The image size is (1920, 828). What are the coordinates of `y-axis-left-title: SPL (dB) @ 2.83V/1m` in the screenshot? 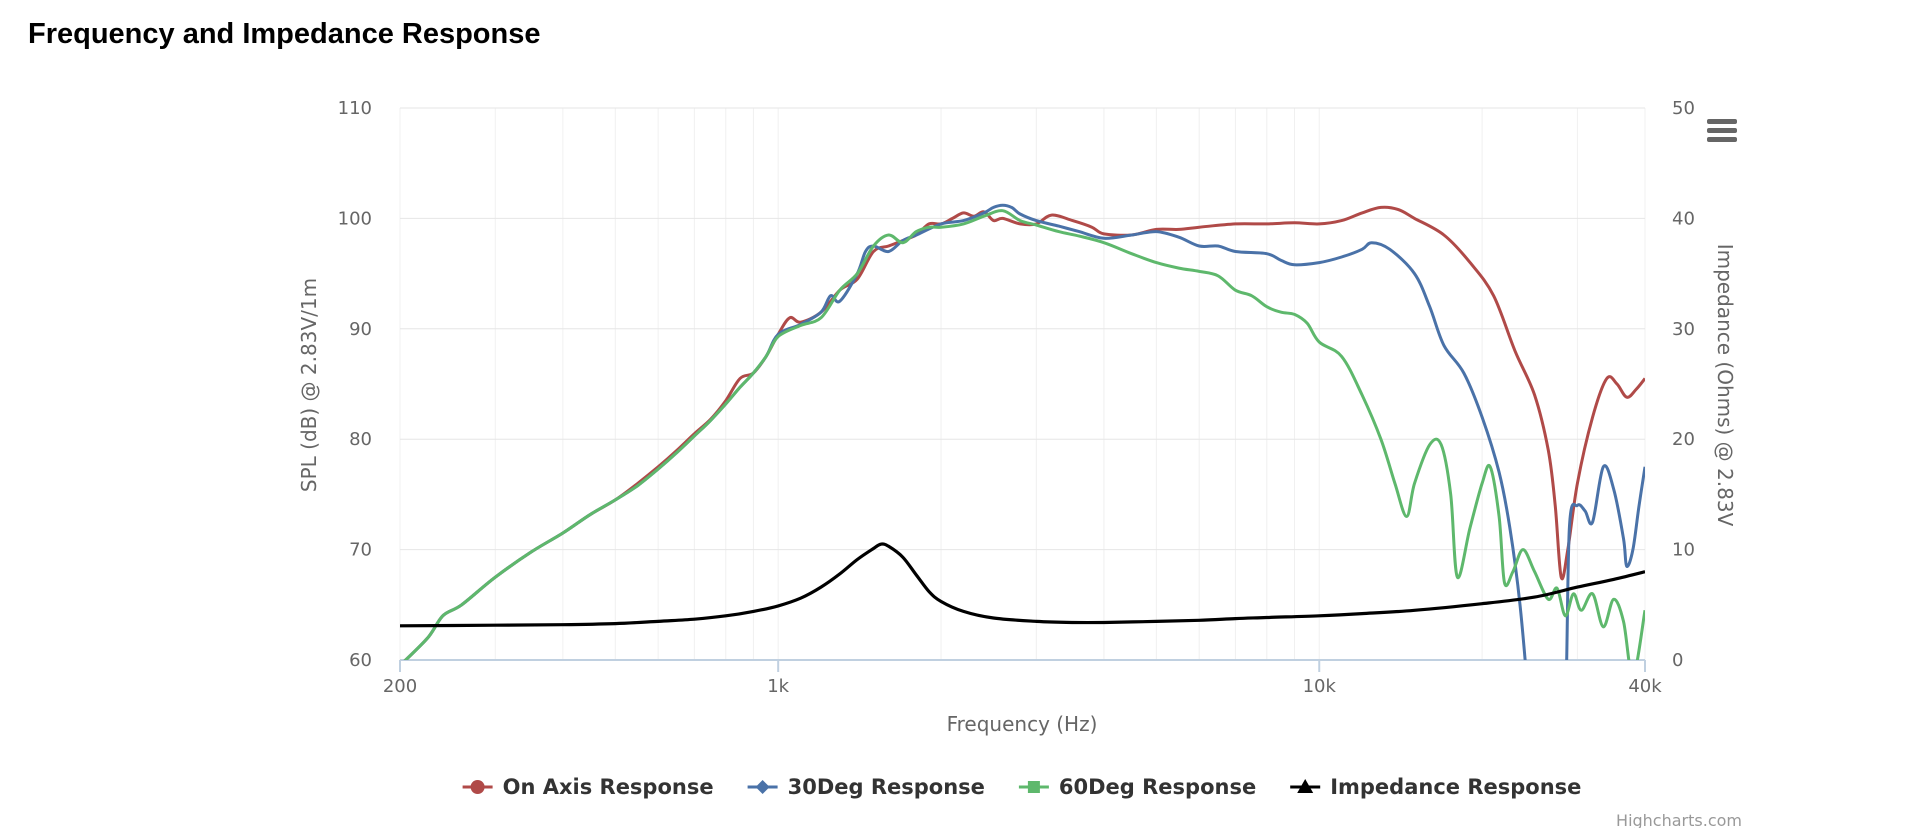 It's located at (309, 385).